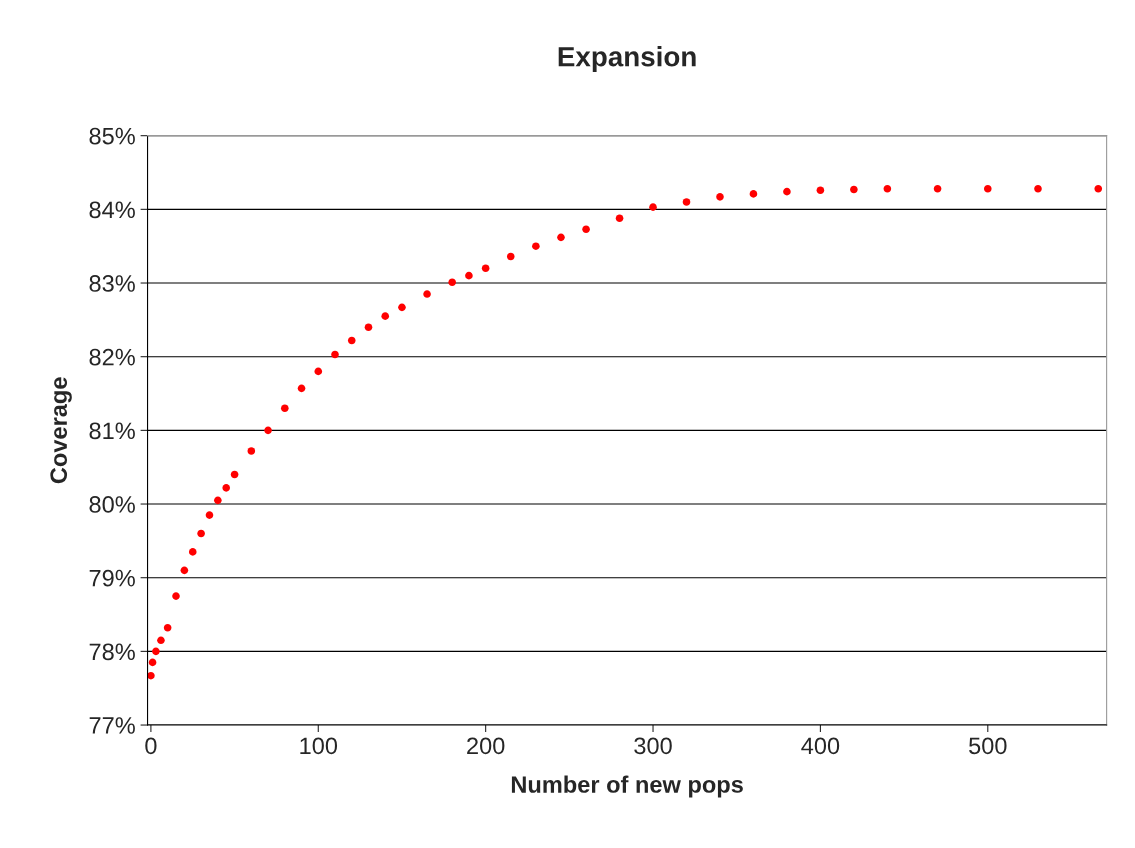  What do you see at coordinates (112, 504) in the screenshot?
I see `y-tick-label: 80%` at bounding box center [112, 504].